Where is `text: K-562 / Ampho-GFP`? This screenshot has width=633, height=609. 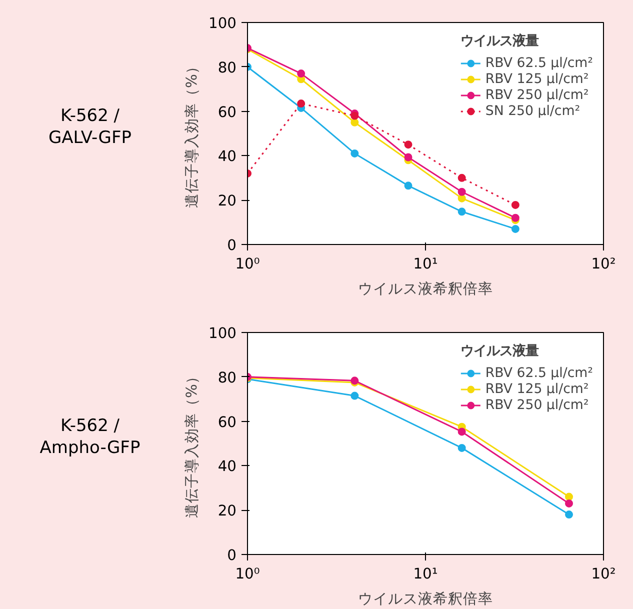
text: K-562 / Ampho-GFP is located at coordinates (90, 437).